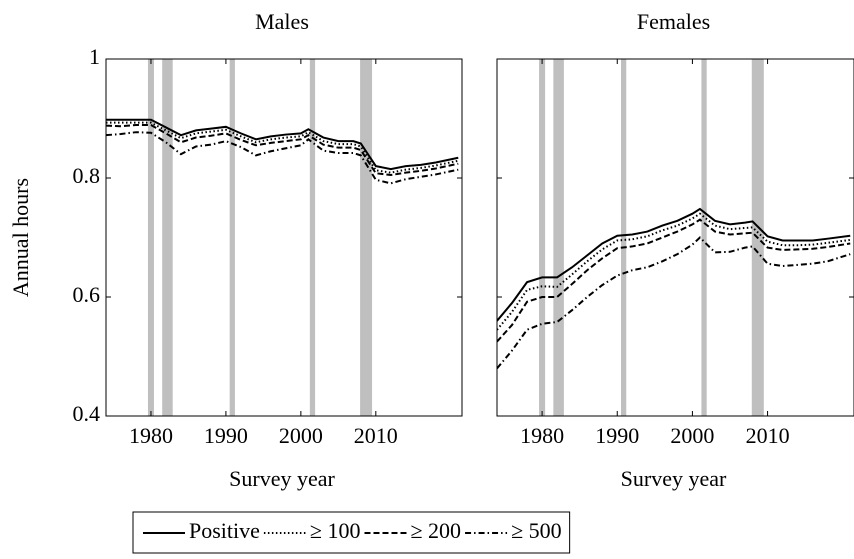 Image resolution: width=854 pixels, height=559 pixels. Describe the element at coordinates (87, 413) in the screenshot. I see `y-tick-label: 0.4` at that location.